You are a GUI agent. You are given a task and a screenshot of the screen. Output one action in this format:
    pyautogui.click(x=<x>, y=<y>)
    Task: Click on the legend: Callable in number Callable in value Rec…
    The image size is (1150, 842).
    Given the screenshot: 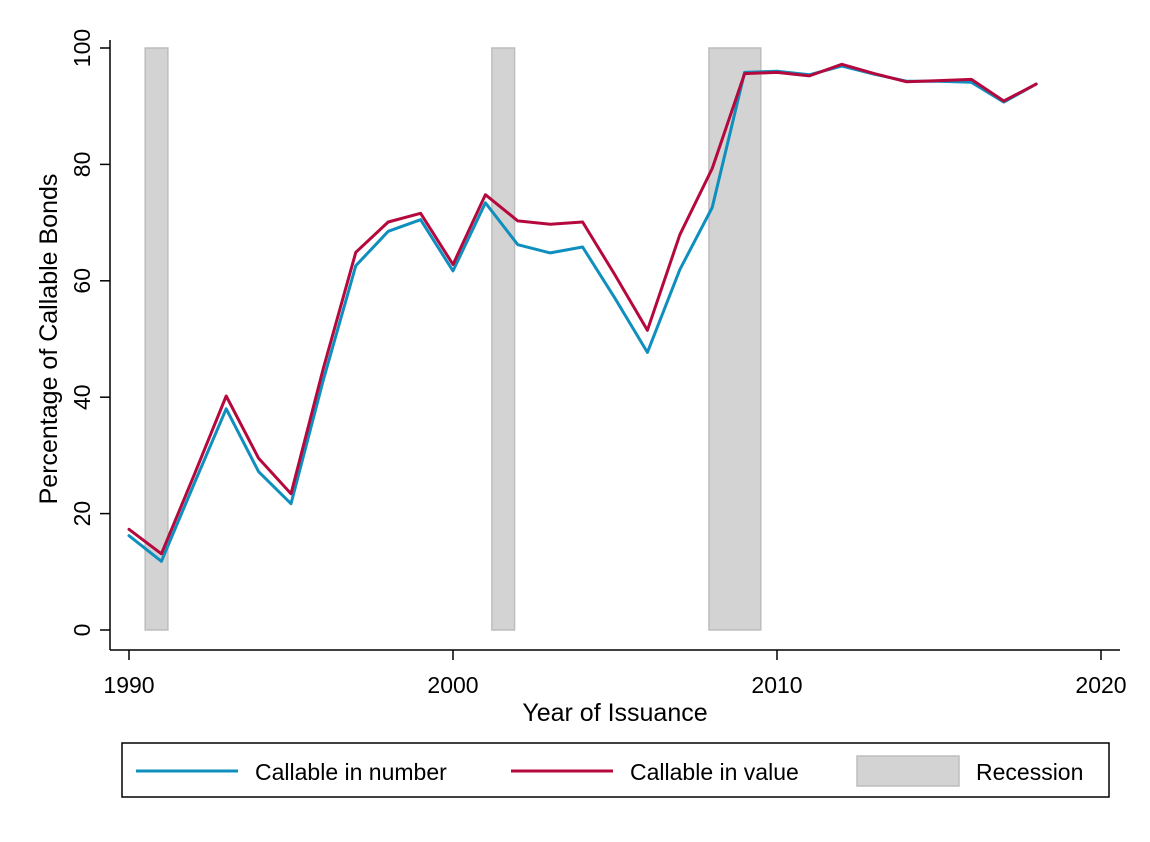 What is the action you would take?
    pyautogui.click(x=615, y=770)
    